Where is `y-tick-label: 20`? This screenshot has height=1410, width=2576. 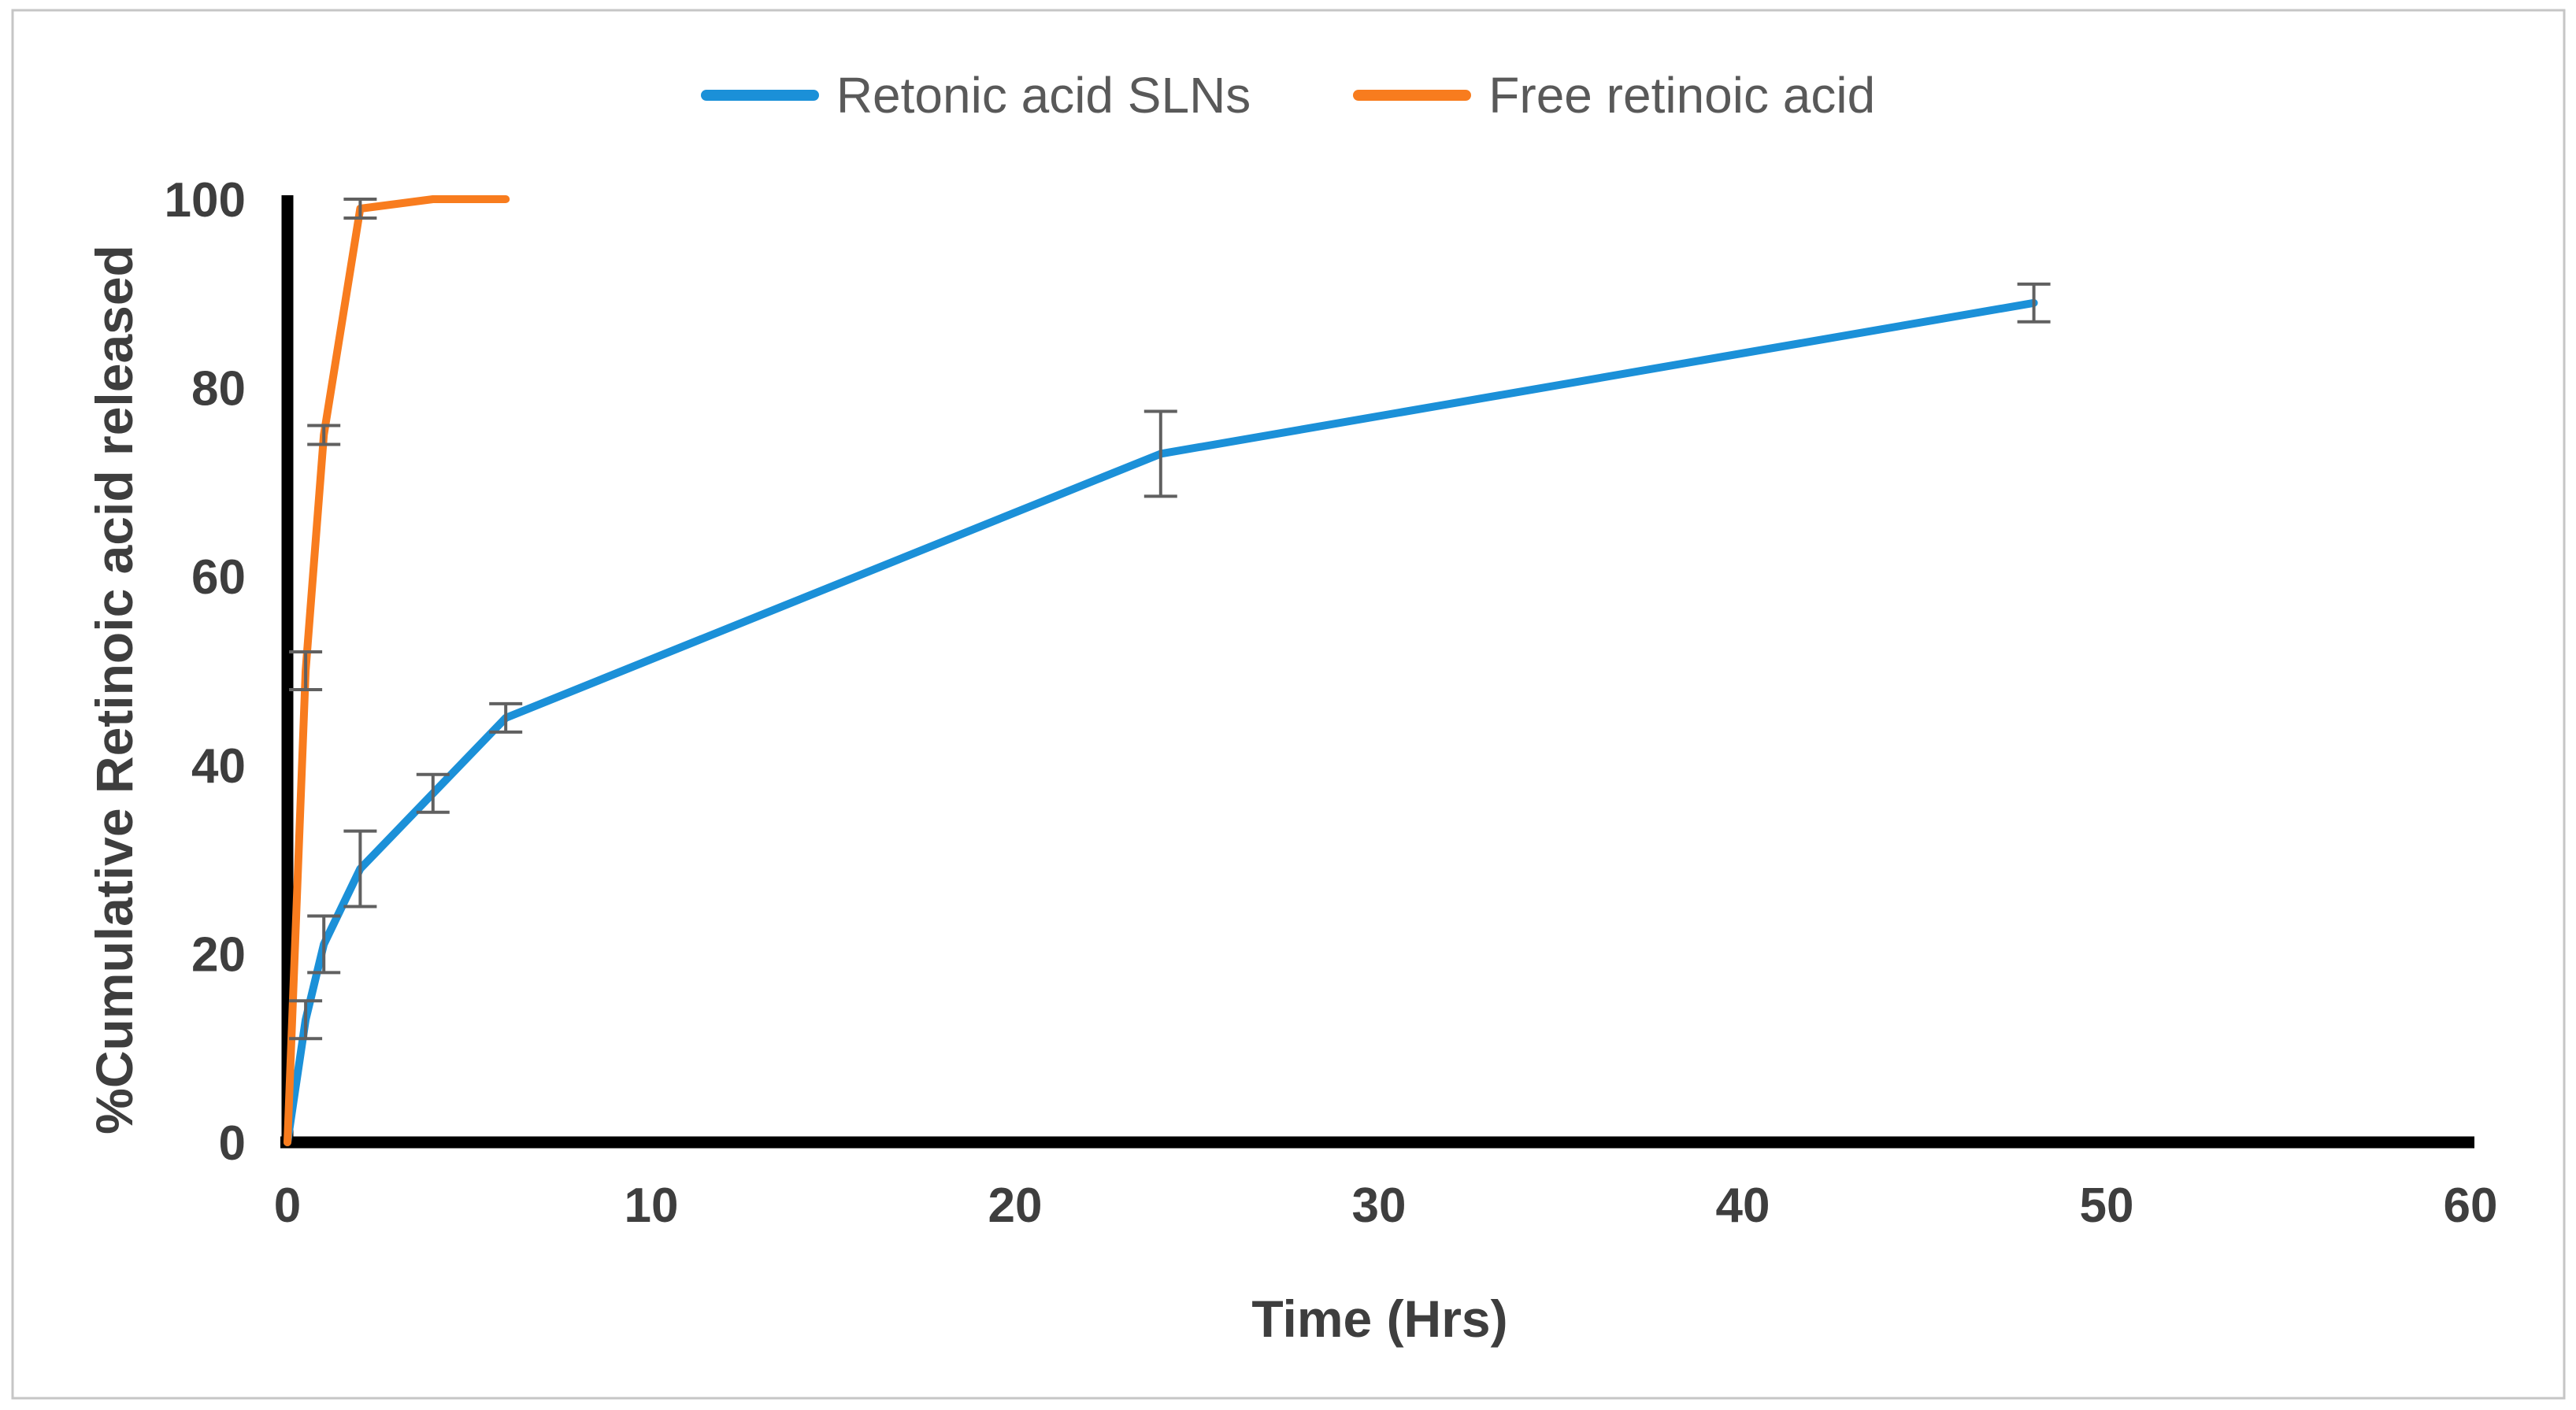
y-tick-label: 20 is located at coordinates (218, 954).